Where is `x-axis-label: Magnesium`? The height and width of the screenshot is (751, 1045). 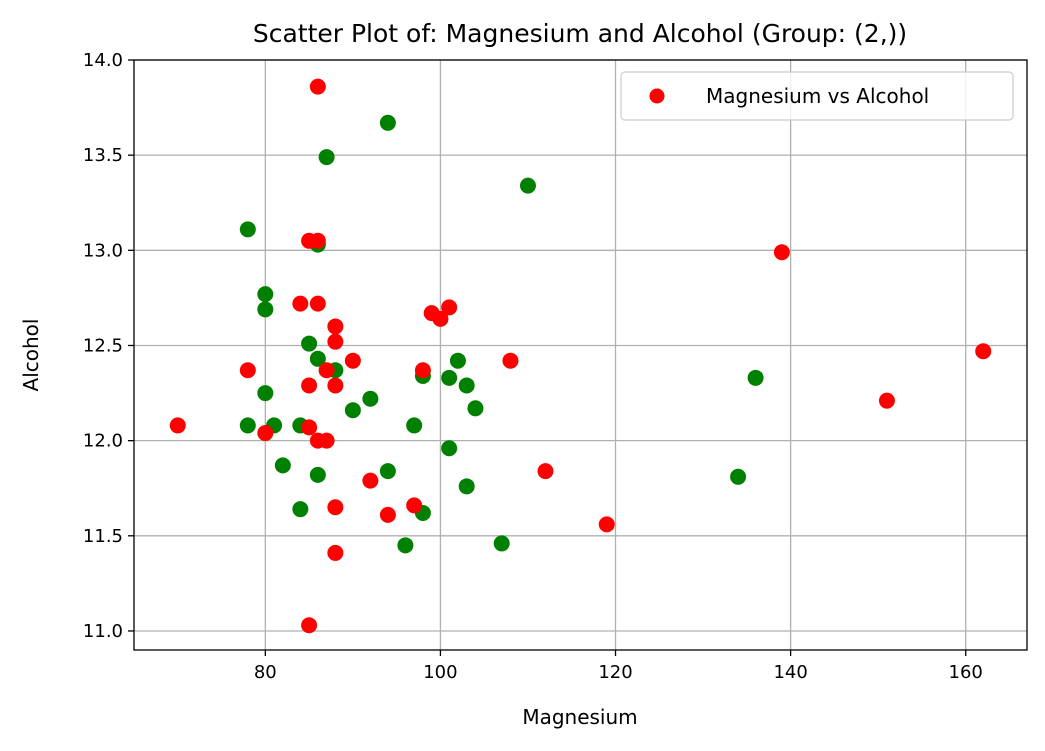 x-axis-label: Magnesium is located at coordinates (579, 717).